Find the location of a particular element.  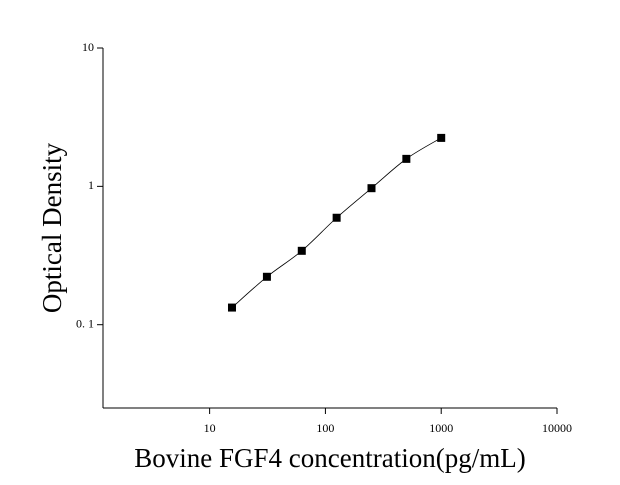

y-axis-title: Optical Density is located at coordinates (52, 227).